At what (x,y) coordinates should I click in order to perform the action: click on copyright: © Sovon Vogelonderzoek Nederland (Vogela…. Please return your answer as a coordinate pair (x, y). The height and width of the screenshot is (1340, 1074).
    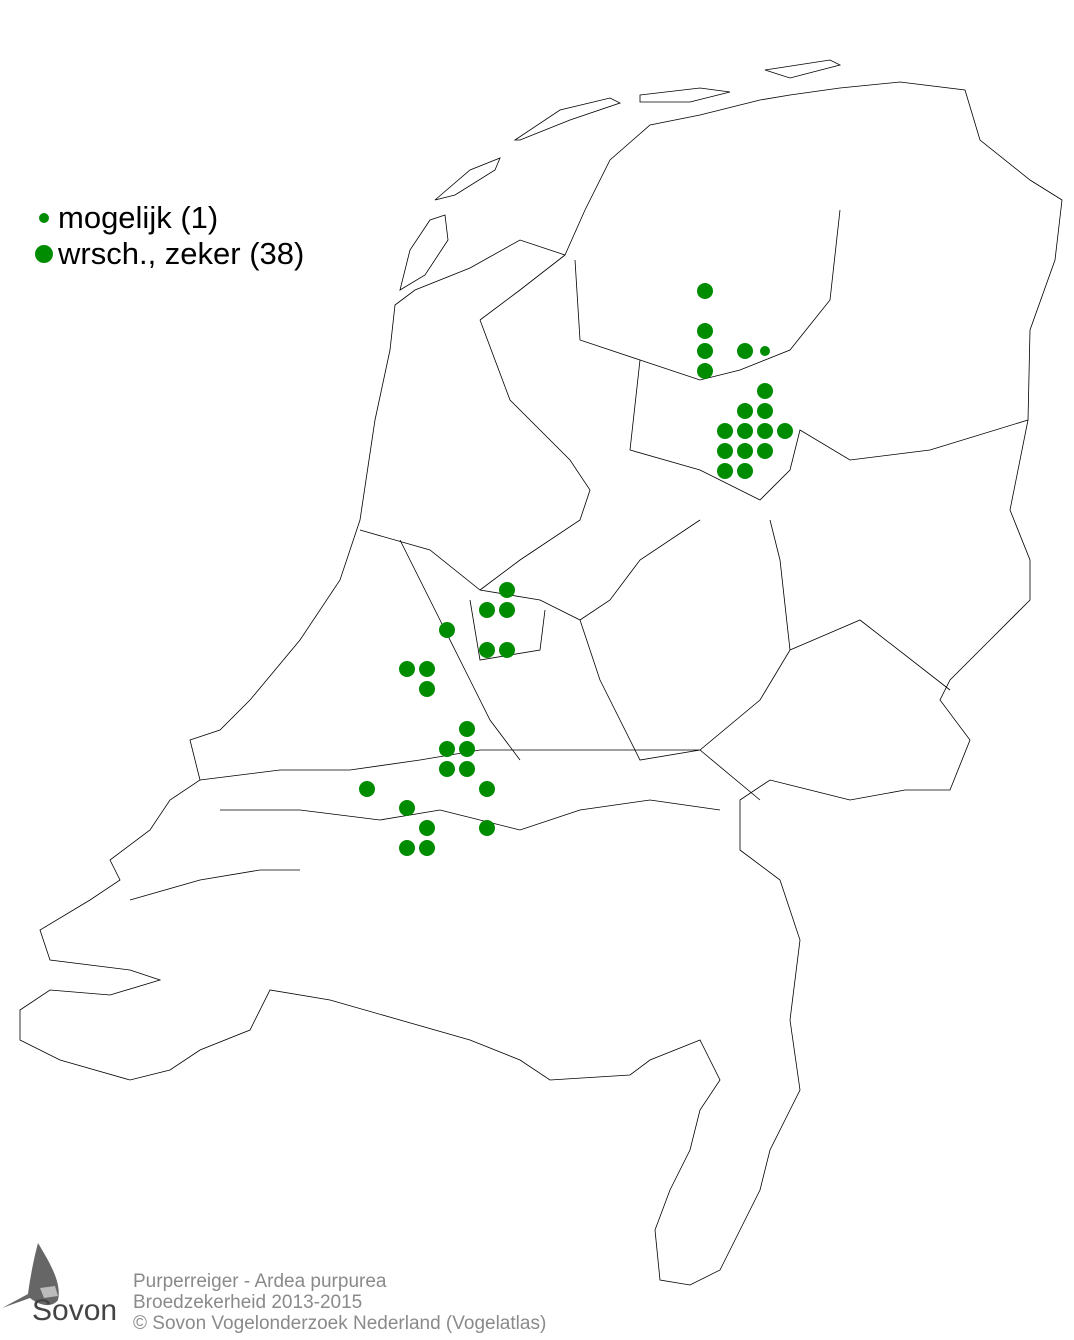
    Looking at the image, I should click on (340, 1323).